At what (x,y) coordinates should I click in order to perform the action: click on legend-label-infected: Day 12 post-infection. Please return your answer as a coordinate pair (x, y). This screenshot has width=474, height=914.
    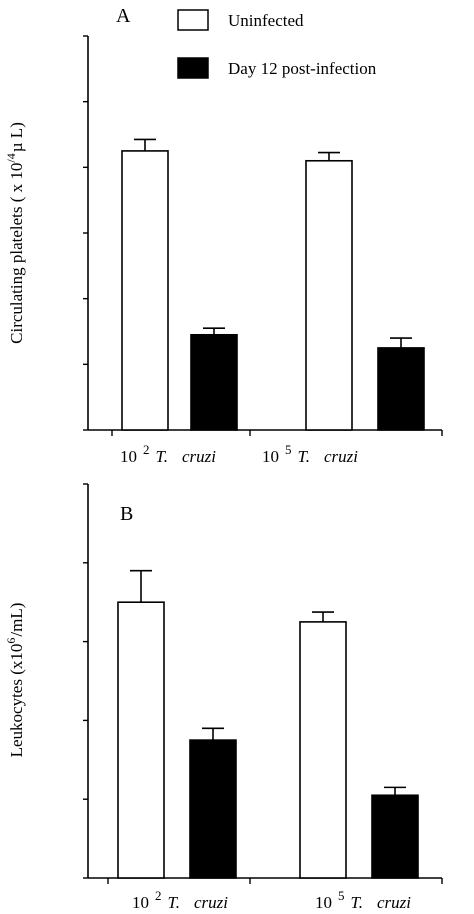
    Looking at the image, I should click on (302, 68).